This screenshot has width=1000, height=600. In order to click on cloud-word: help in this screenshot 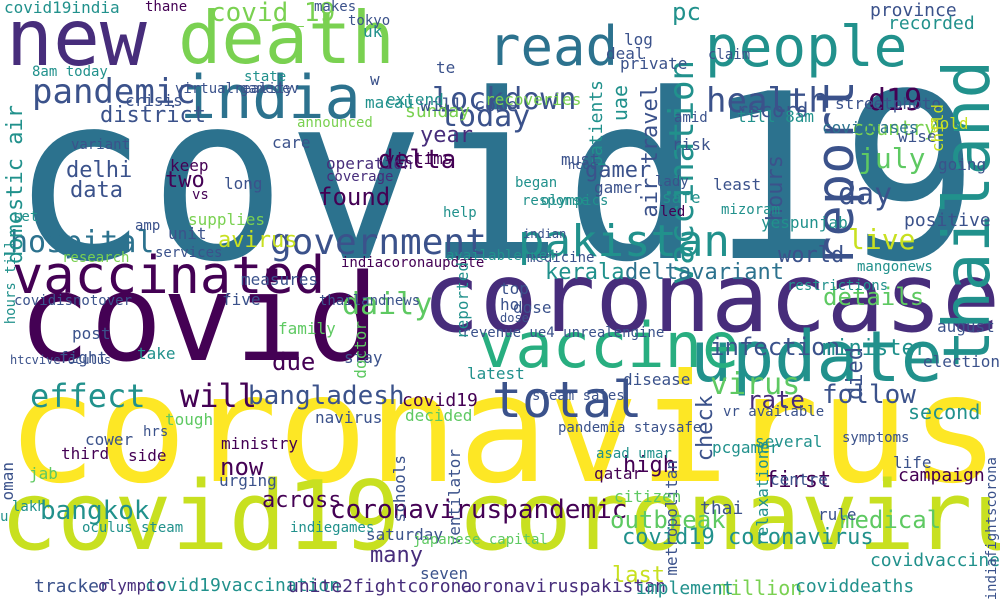, I will do `click(460, 213)`.